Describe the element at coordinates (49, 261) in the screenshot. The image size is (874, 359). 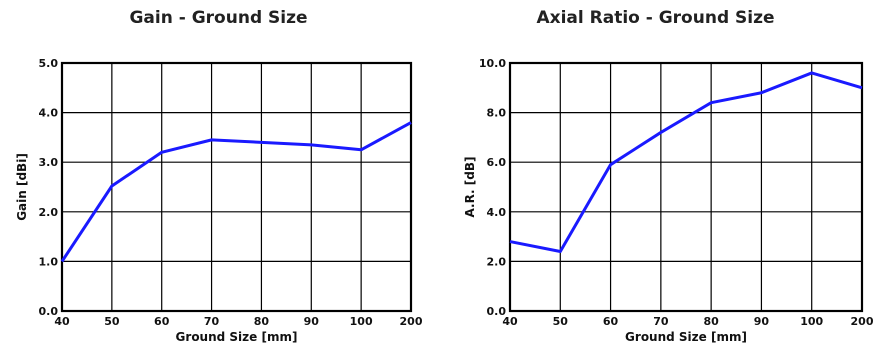
I see `y-tick-label: 1.0` at that location.